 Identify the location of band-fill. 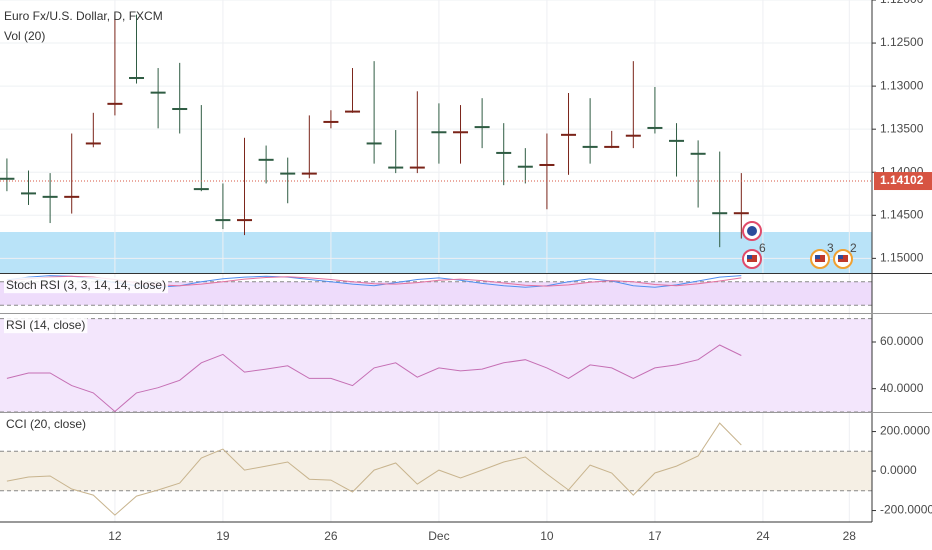
(436, 471).